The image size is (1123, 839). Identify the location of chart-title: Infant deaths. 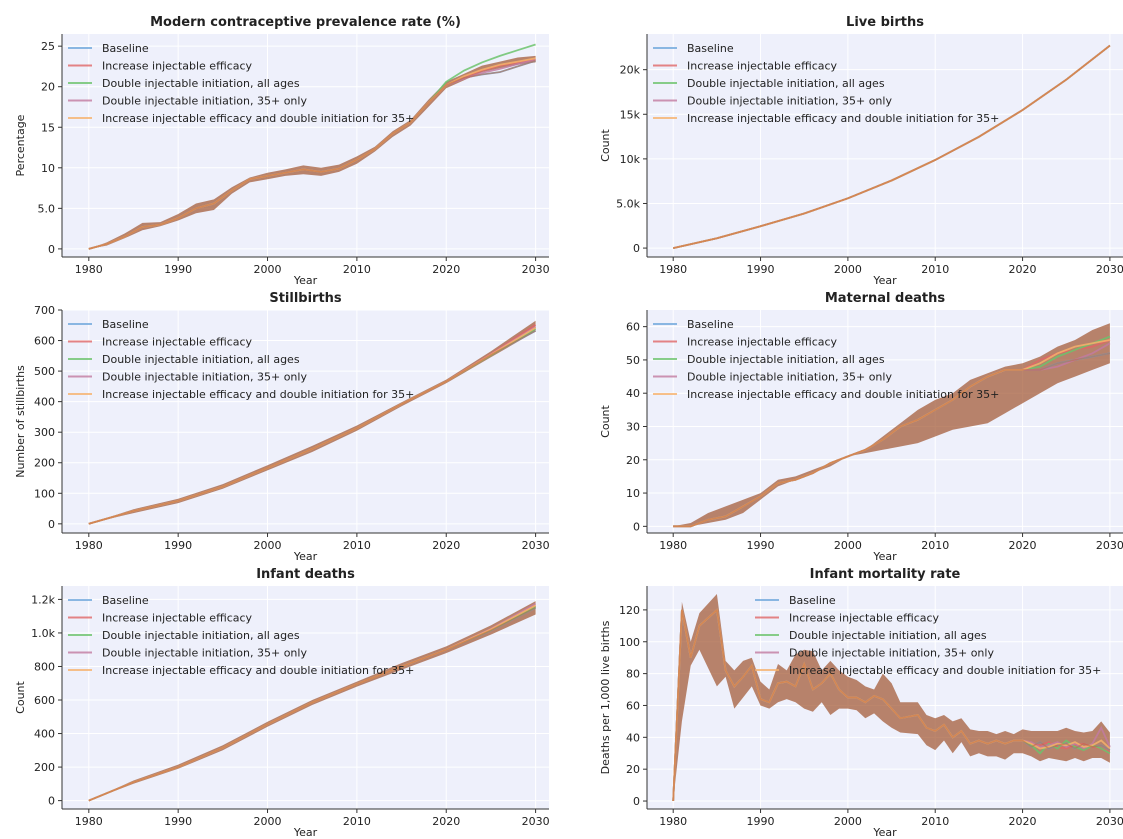
(305, 574).